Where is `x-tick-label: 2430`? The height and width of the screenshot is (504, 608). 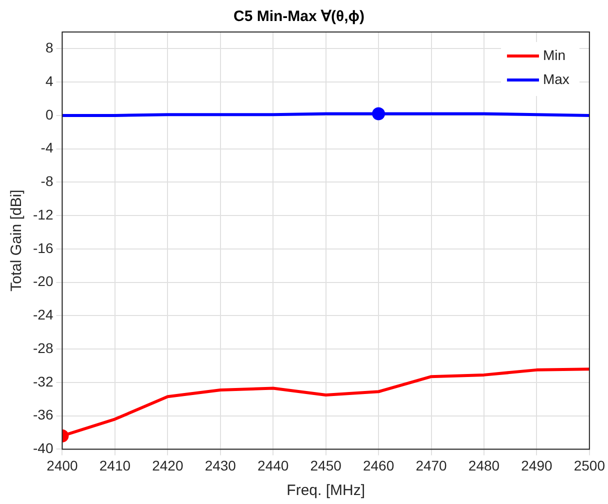 x-tick-label: 2430 is located at coordinates (220, 465).